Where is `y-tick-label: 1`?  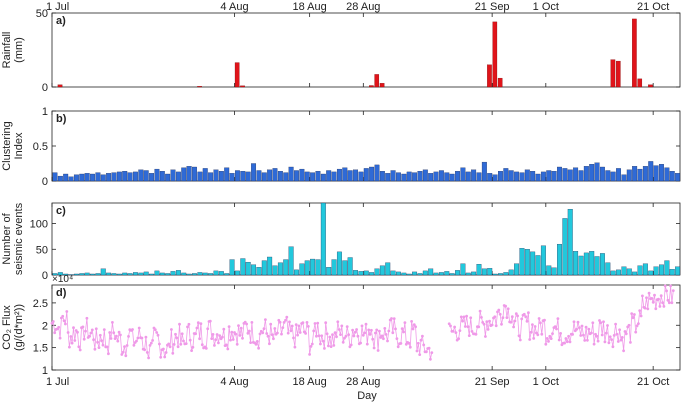
y-tick-label: 1 is located at coordinates (45, 112).